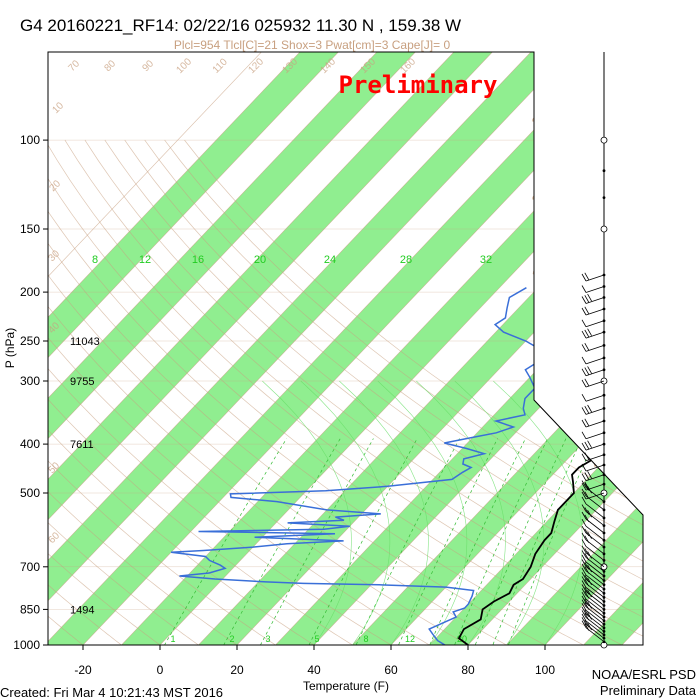 The width and height of the screenshot is (700, 700). What do you see at coordinates (26, 645) in the screenshot?
I see `y-tick-label: 1000` at bounding box center [26, 645].